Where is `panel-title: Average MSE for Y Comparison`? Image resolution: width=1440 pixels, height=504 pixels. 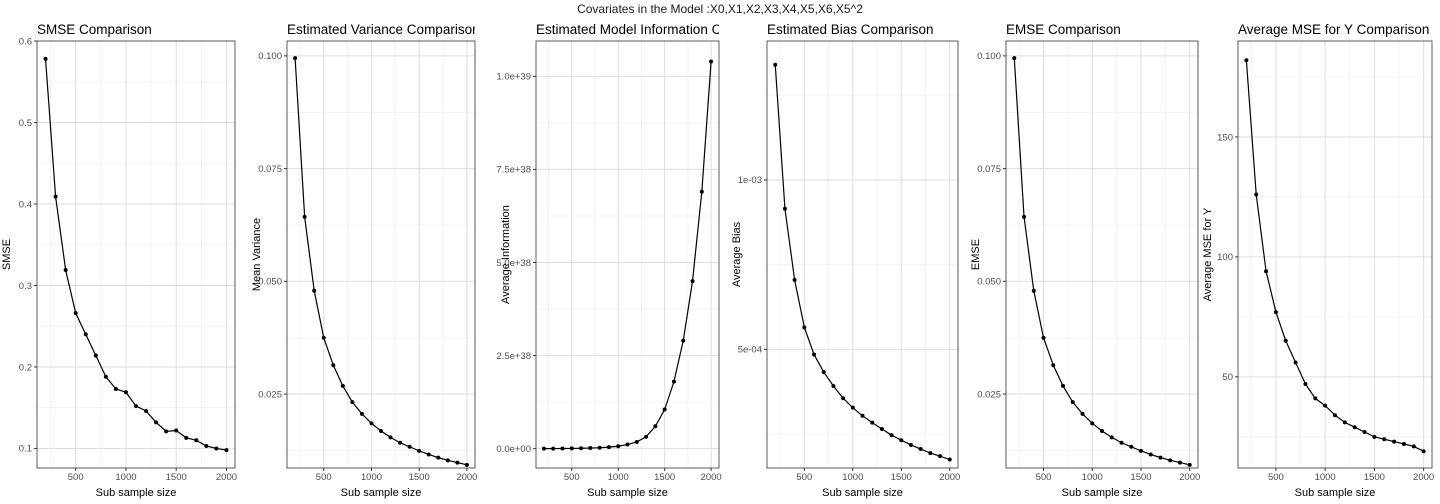 panel-title: Average MSE for Y Comparison is located at coordinates (1333, 29).